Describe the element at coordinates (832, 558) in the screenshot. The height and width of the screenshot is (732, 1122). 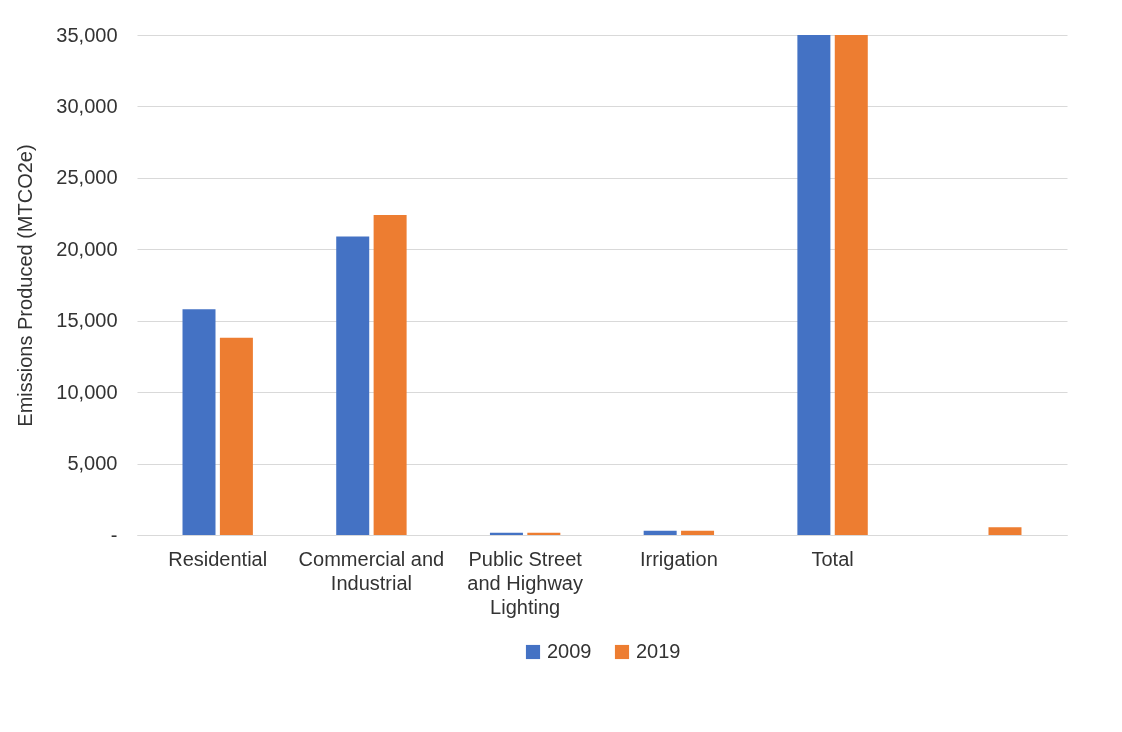
I see `x-tick-label: Total` at that location.